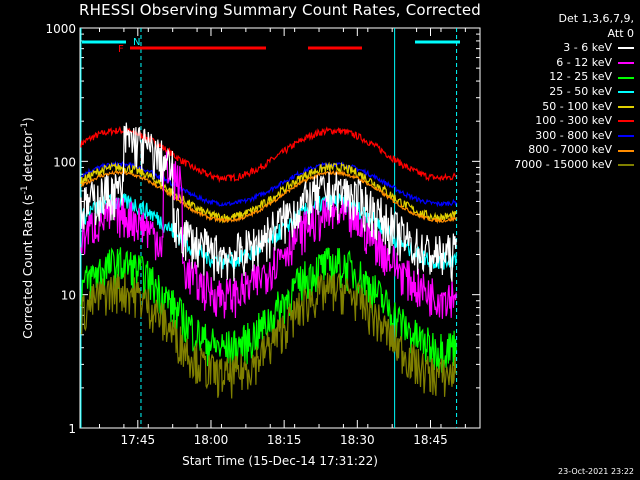 This screenshot has height=480, width=640. Describe the element at coordinates (580, 91) in the screenshot. I see `legend-label: 25 - 50 keV` at that location.